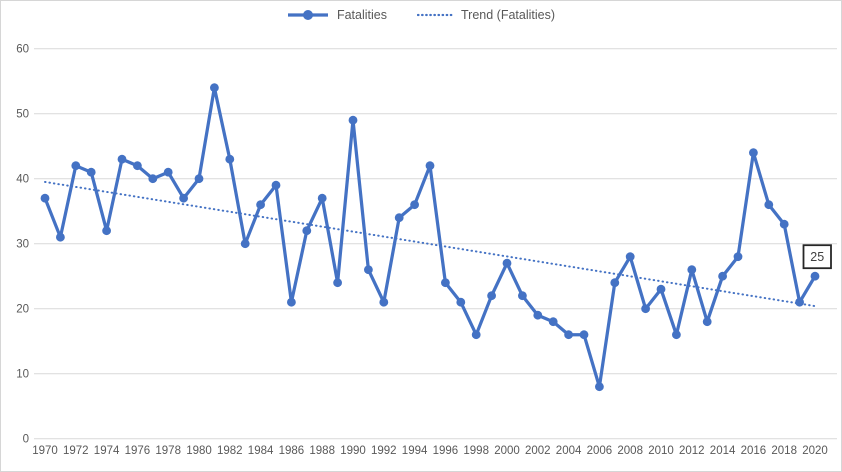  What do you see at coordinates (245, 244) in the screenshot?
I see `data-point-1983` at bounding box center [245, 244].